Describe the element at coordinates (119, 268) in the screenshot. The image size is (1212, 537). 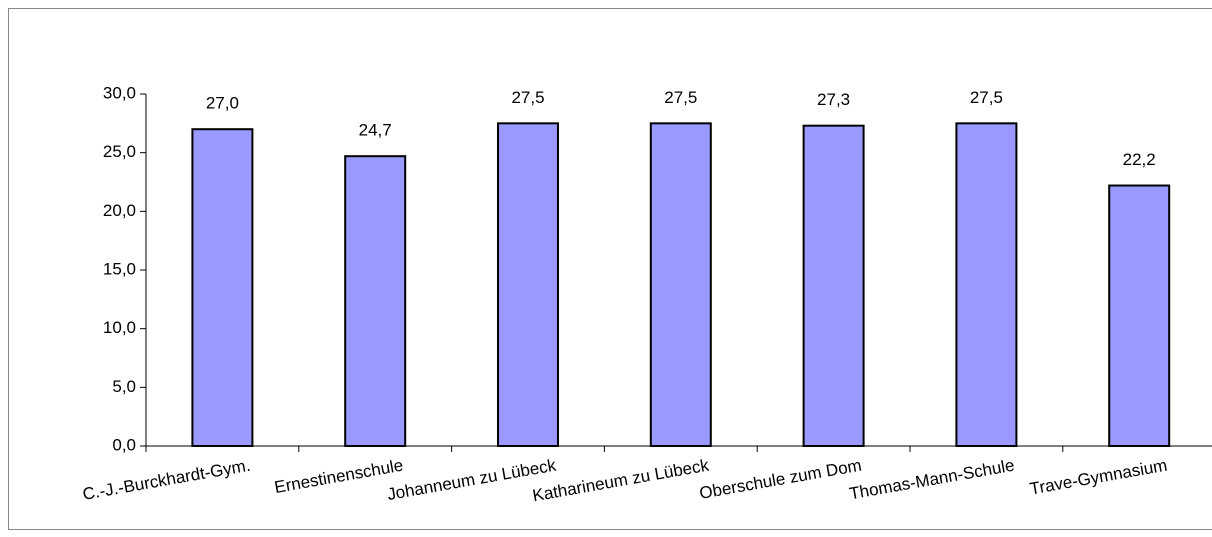
I see `y-tick-label: 15,0` at that location.